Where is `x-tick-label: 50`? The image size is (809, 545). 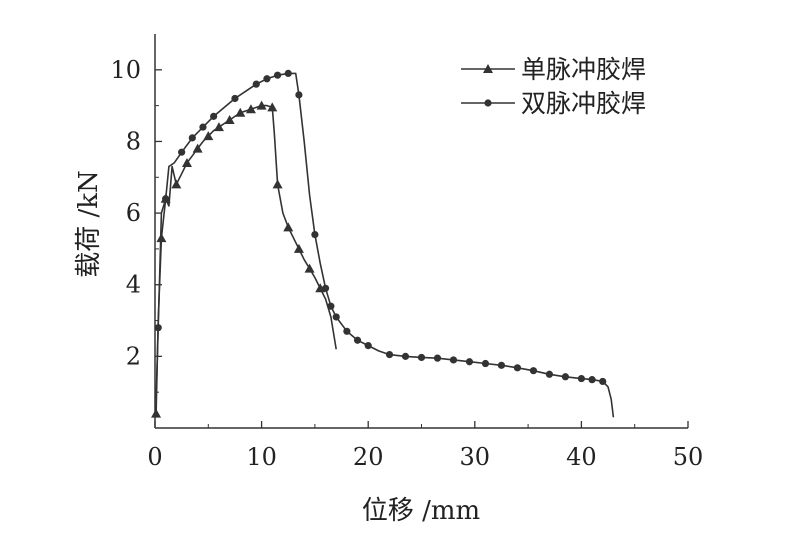
x-tick-label: 50 is located at coordinates (688, 457).